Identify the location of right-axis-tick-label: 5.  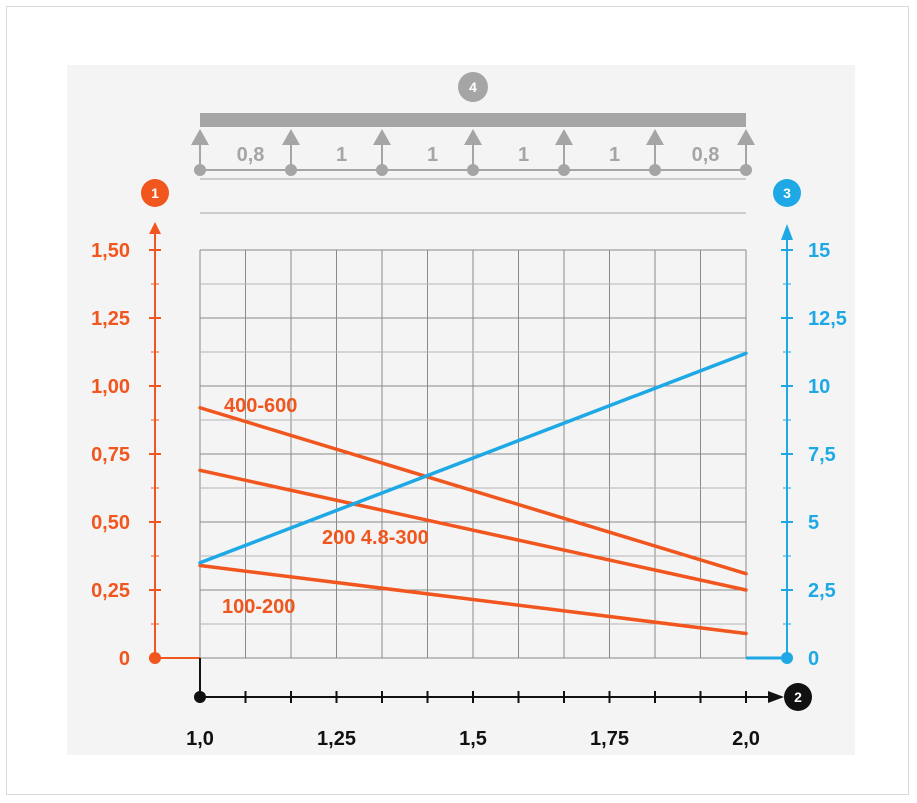
(813, 523).